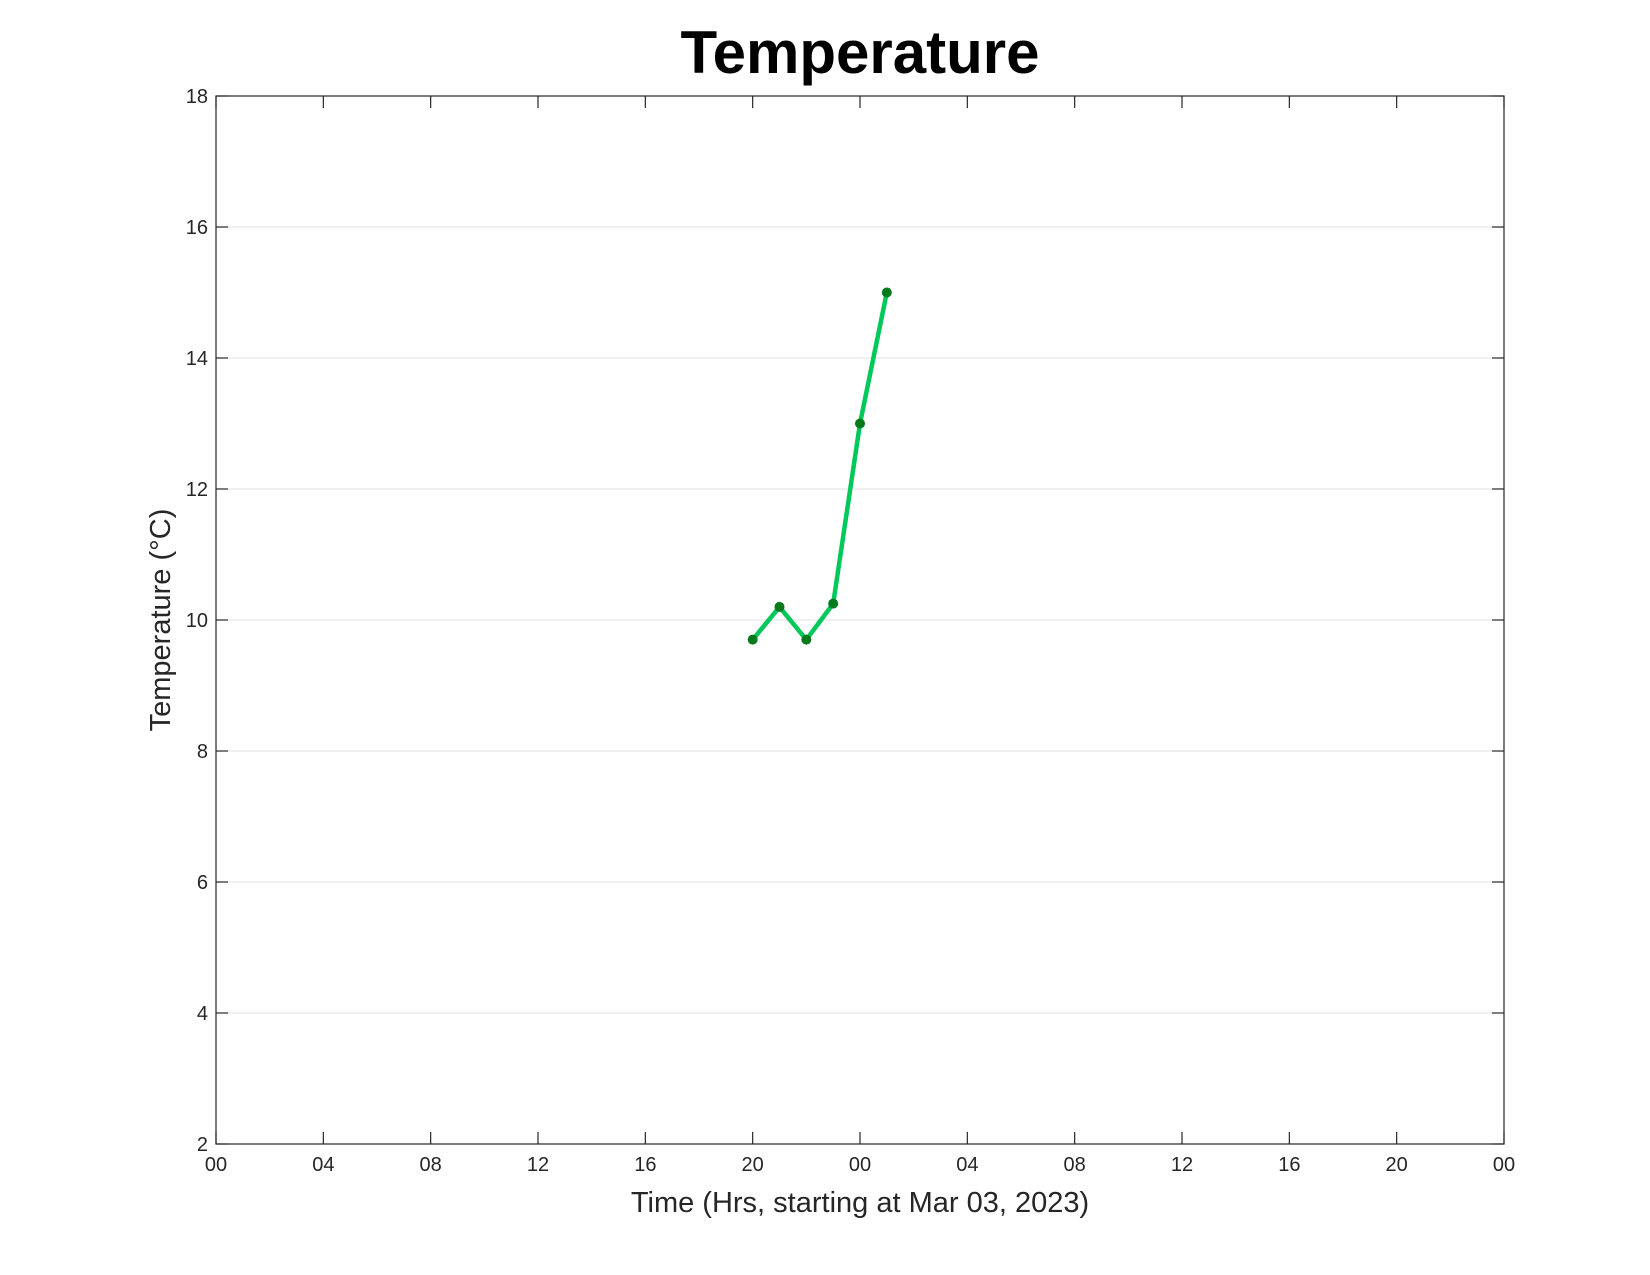 This screenshot has width=1650, height=1275. I want to click on y-tick-label: 14, so click(197, 359).